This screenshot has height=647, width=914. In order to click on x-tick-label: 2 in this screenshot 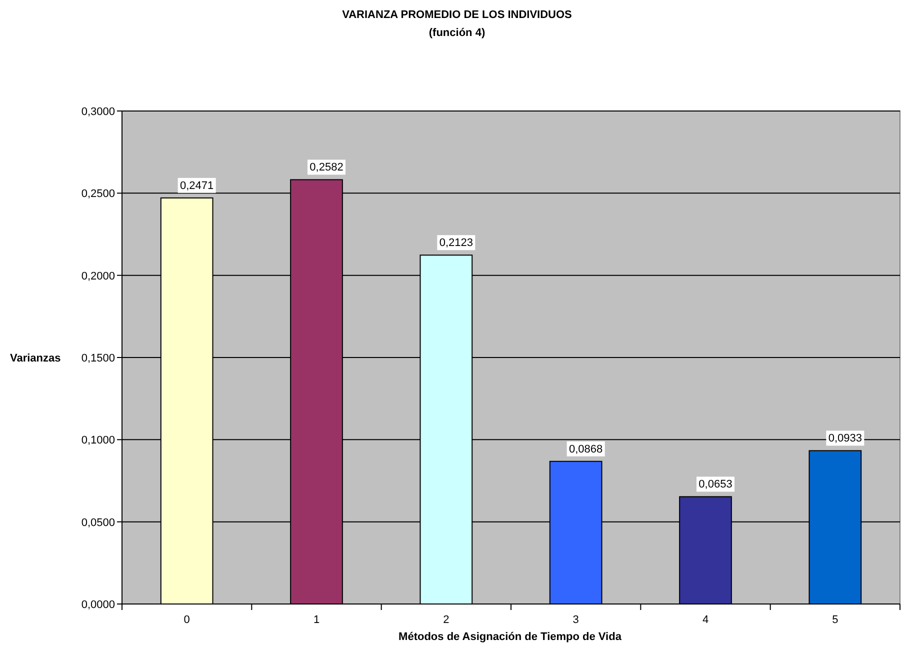, I will do `click(446, 620)`.